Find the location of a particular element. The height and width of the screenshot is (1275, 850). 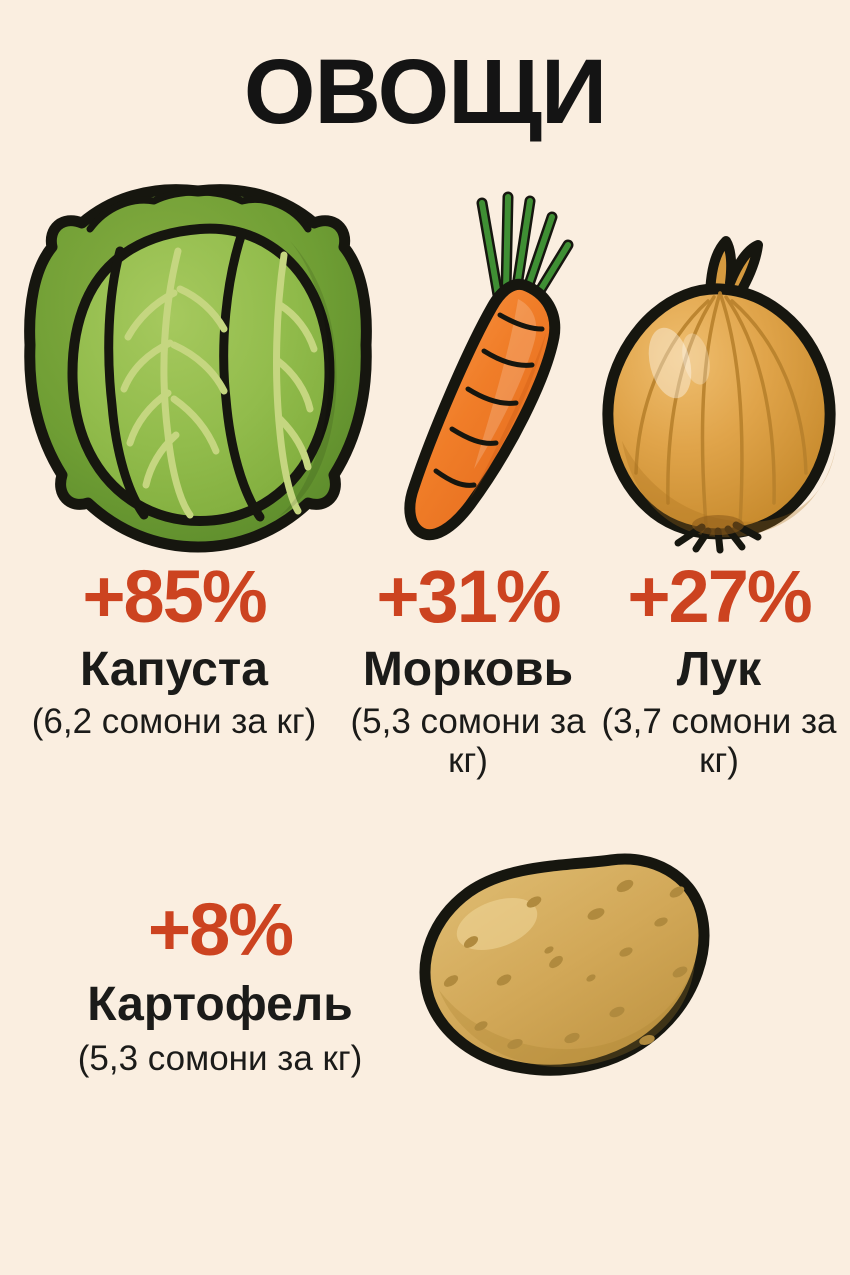

stat-column-carrot: +31% Морковь (5,3 сомони за кг) is located at coordinates (468, 668).